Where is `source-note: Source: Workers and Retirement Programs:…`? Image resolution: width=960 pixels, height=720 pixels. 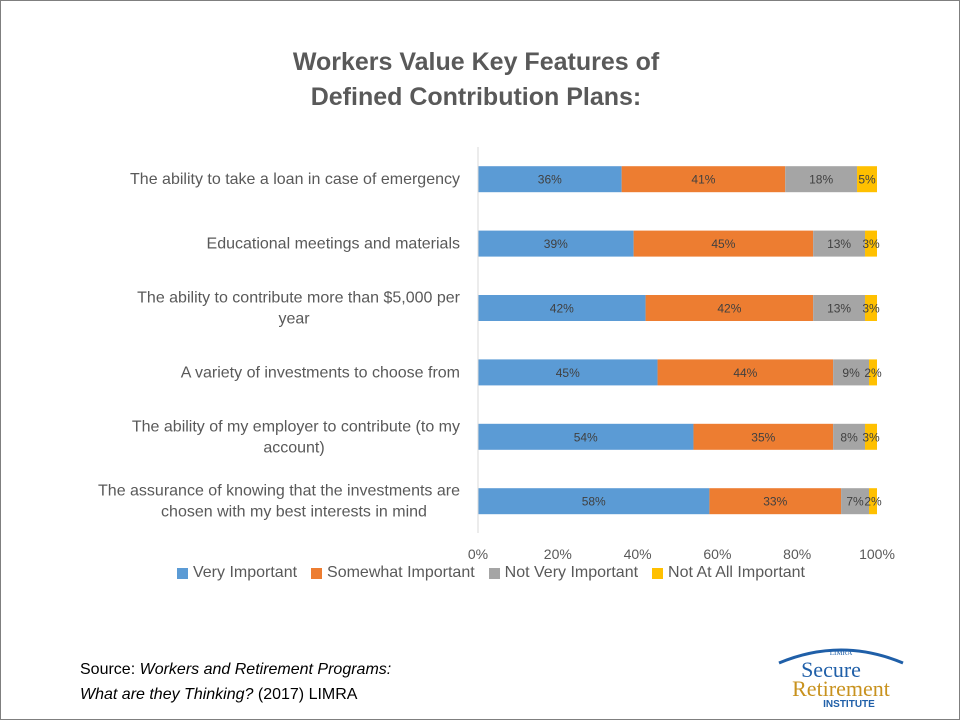
source-note: Source: Workers and Retirement Programs:… is located at coordinates (235, 682).